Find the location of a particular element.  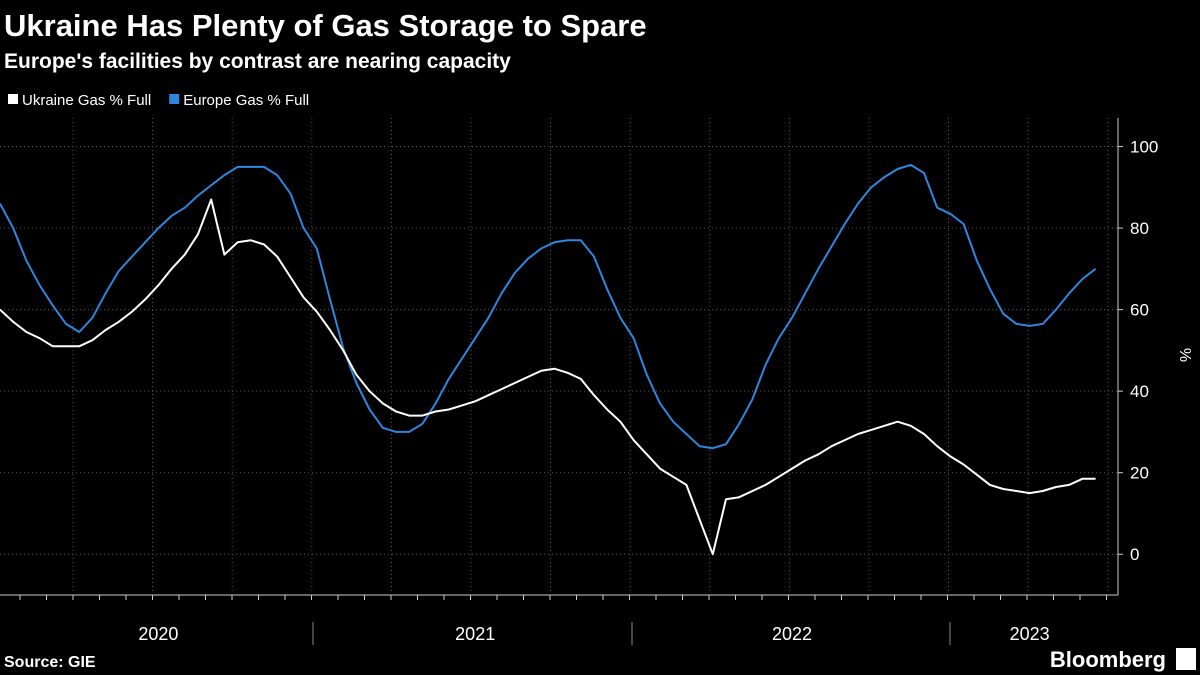

y-axis-label: % is located at coordinates (1184, 355).